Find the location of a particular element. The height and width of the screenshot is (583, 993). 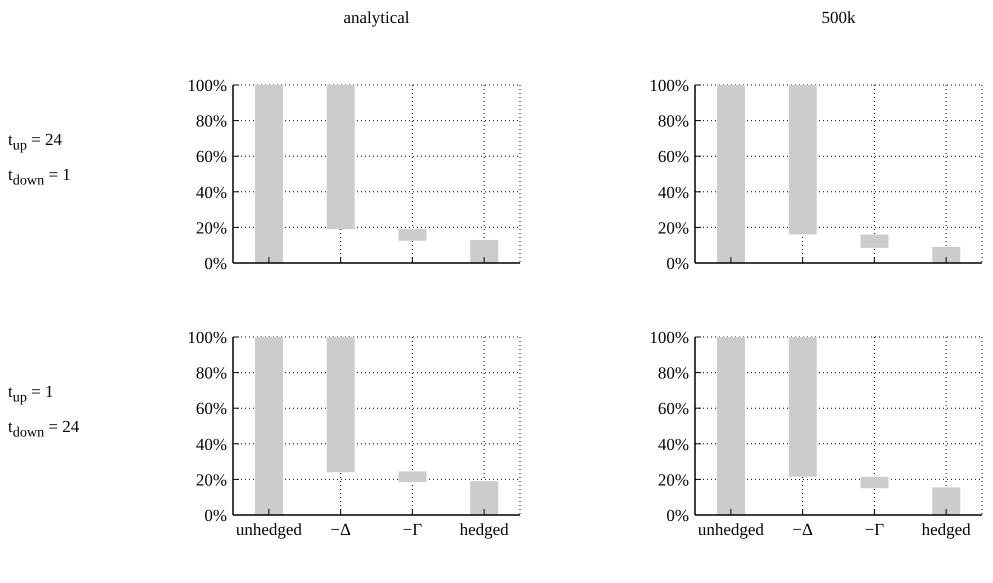

chart-title: analytical is located at coordinates (376, 18).